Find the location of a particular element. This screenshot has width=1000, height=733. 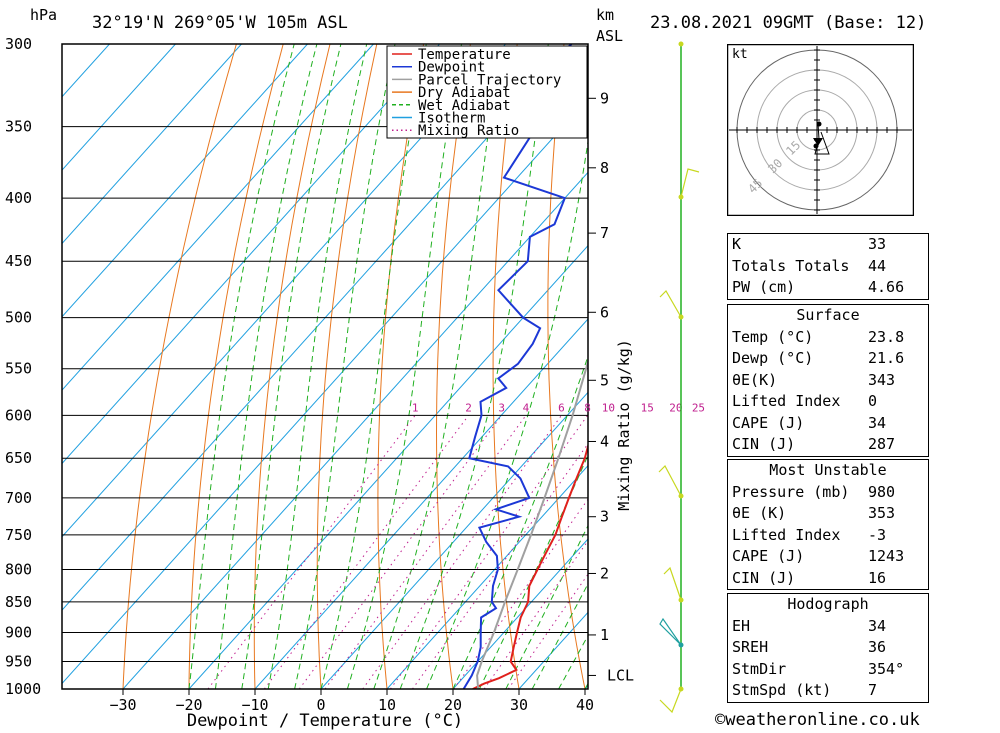

index-row-totals: Totals Totals 44 is located at coordinates (828, 267).